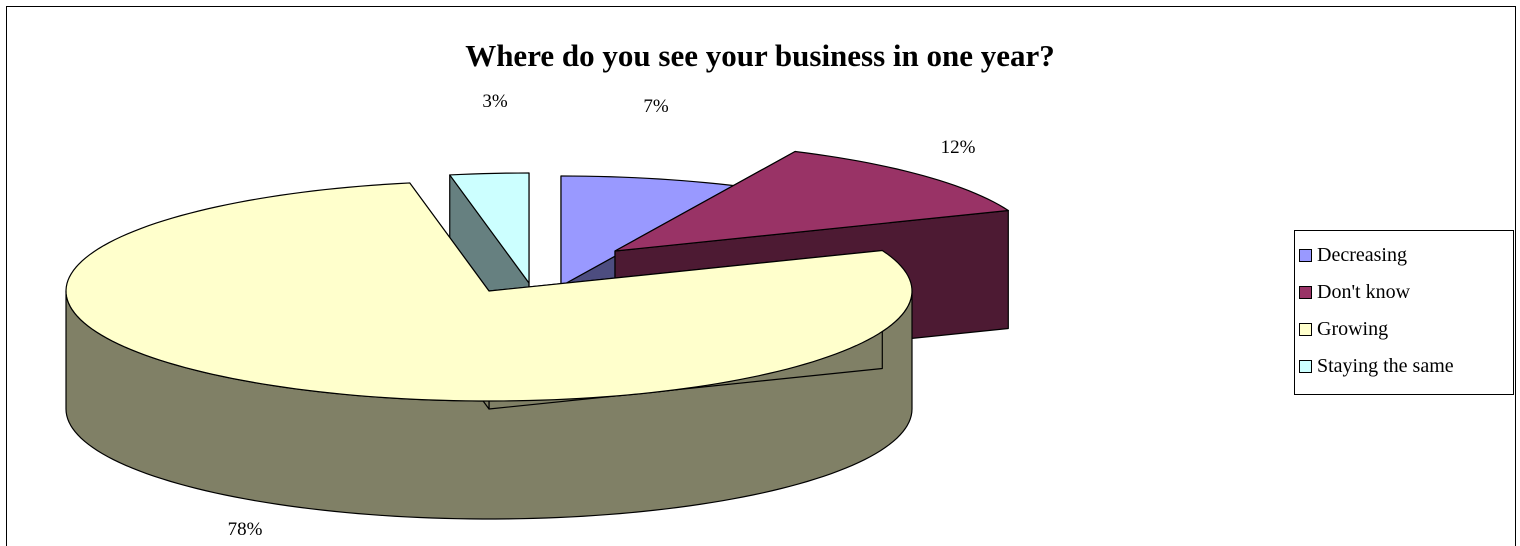 Image resolution: width=1520 pixels, height=546 pixels. Describe the element at coordinates (958, 147) in the screenshot. I see `data-label-don-t-know: 12%` at that location.